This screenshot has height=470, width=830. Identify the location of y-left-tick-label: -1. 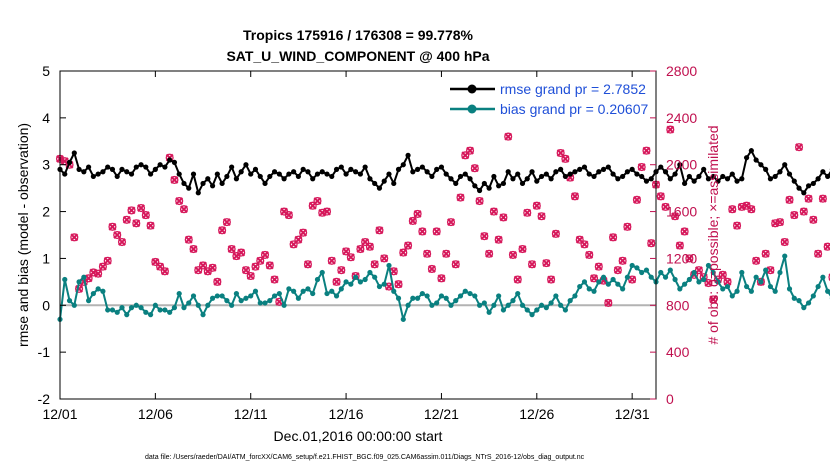
(44, 352).